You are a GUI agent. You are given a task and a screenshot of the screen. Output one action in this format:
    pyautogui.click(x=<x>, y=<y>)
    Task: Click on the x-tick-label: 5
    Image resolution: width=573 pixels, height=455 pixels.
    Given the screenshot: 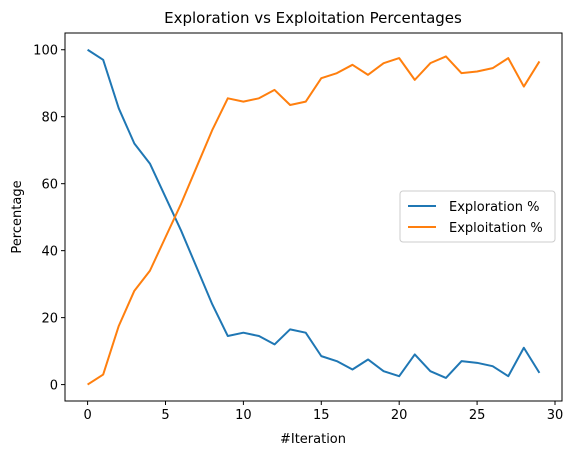 What is the action you would take?
    pyautogui.click(x=165, y=415)
    